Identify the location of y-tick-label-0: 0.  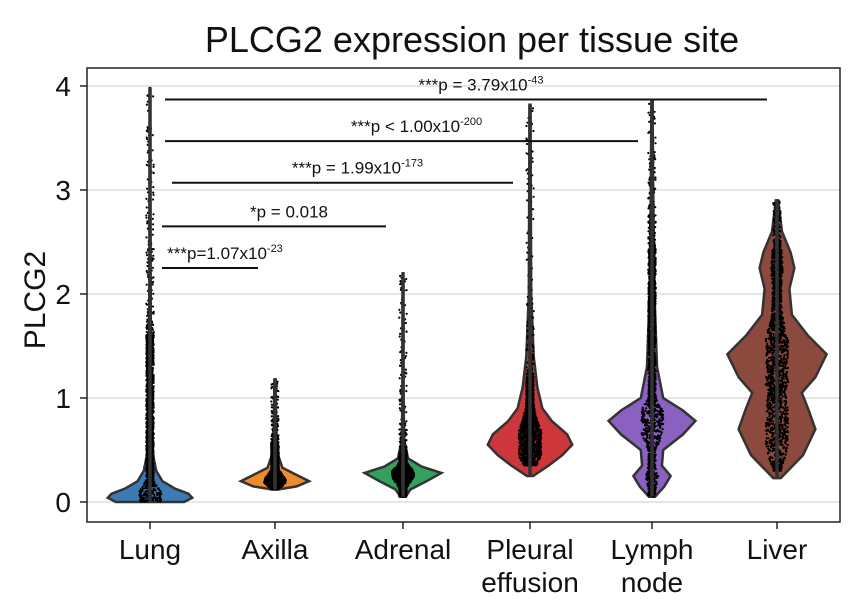
(63, 502).